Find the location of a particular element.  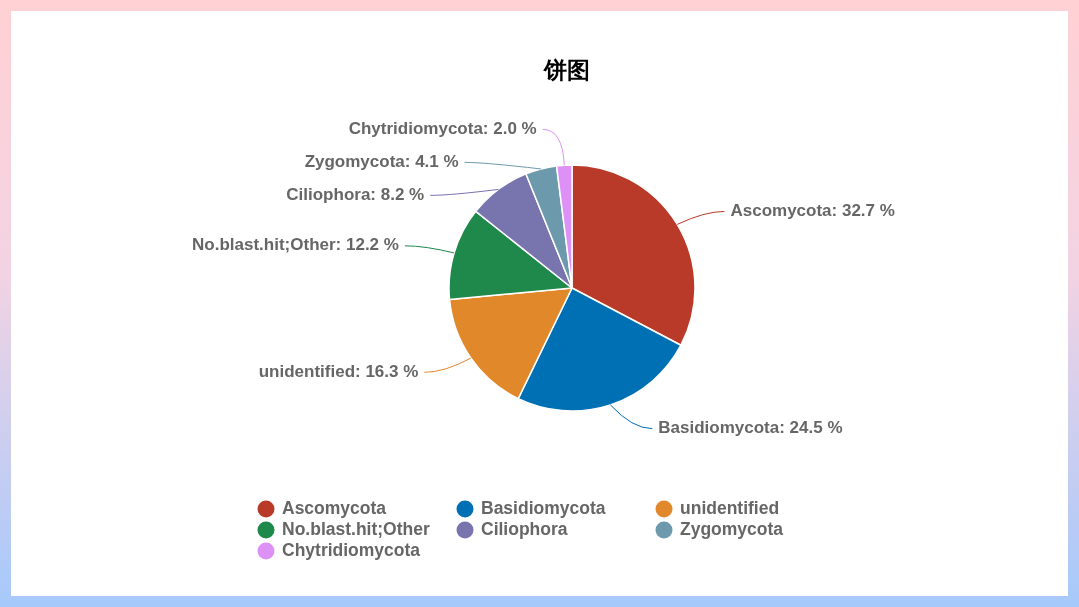

data-label: No.blast.hit;Other: 12.2 % is located at coordinates (295, 245).